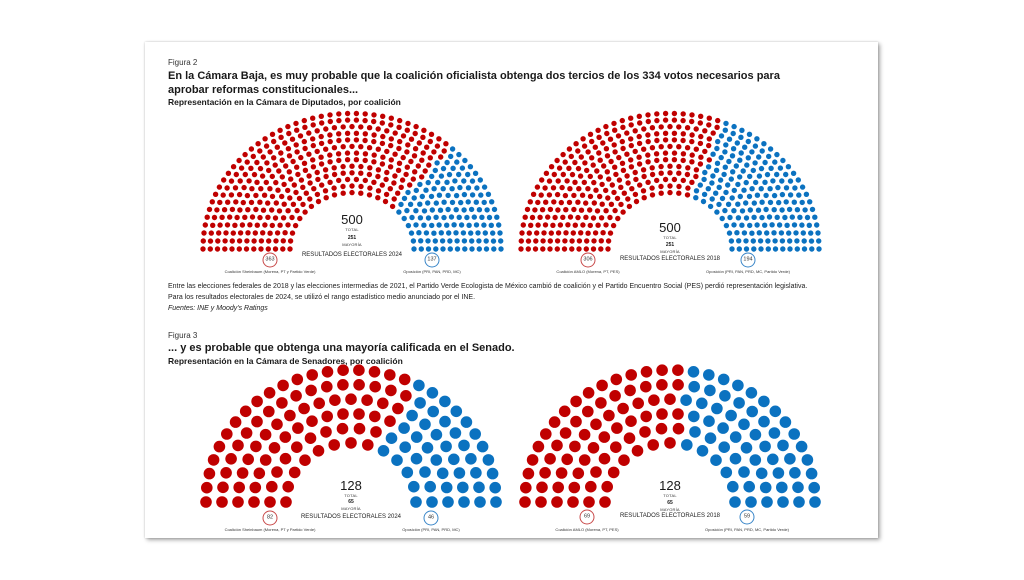  I want to click on opposition-seats-badge: 137, so click(432, 260).